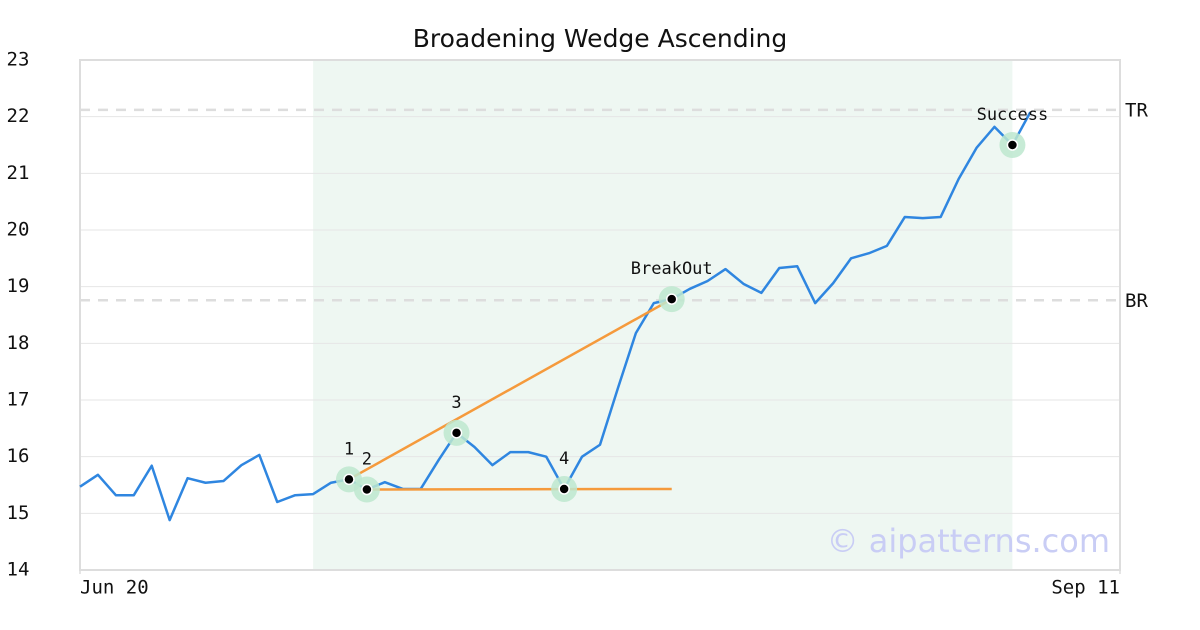 This screenshot has width=1200, height=630. I want to click on y-tick-label: 17, so click(18, 400).